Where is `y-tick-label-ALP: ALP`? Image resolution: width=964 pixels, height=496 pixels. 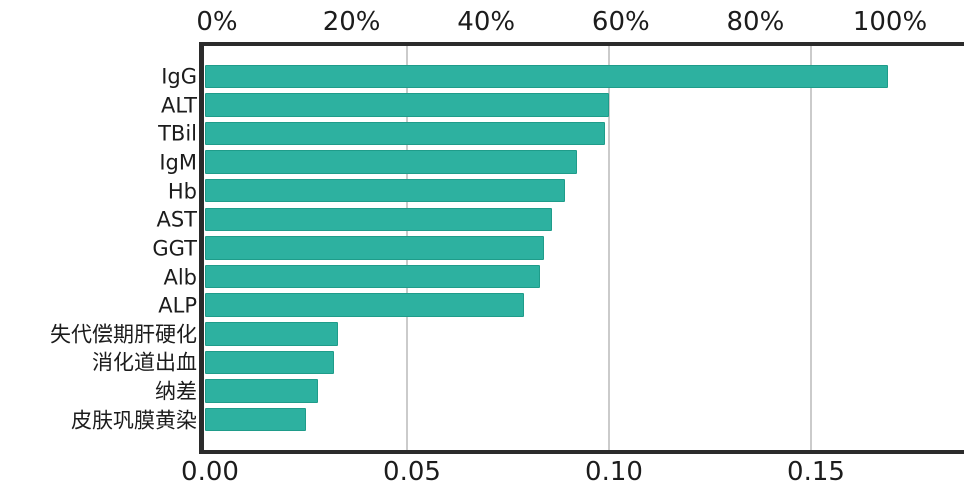 y-tick-label-ALP: ALP is located at coordinates (177, 305).